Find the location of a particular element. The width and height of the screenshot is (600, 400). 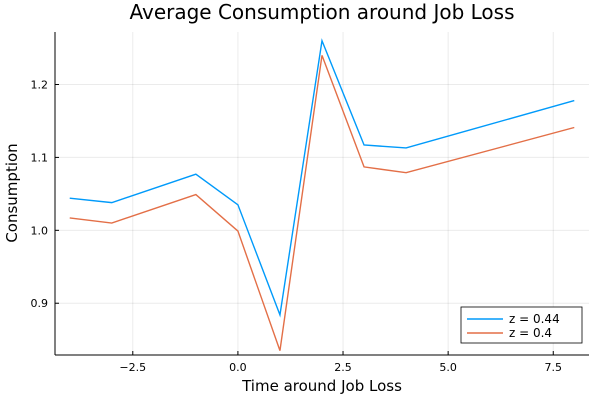

x-tick-label: 5.0 is located at coordinates (448, 367).